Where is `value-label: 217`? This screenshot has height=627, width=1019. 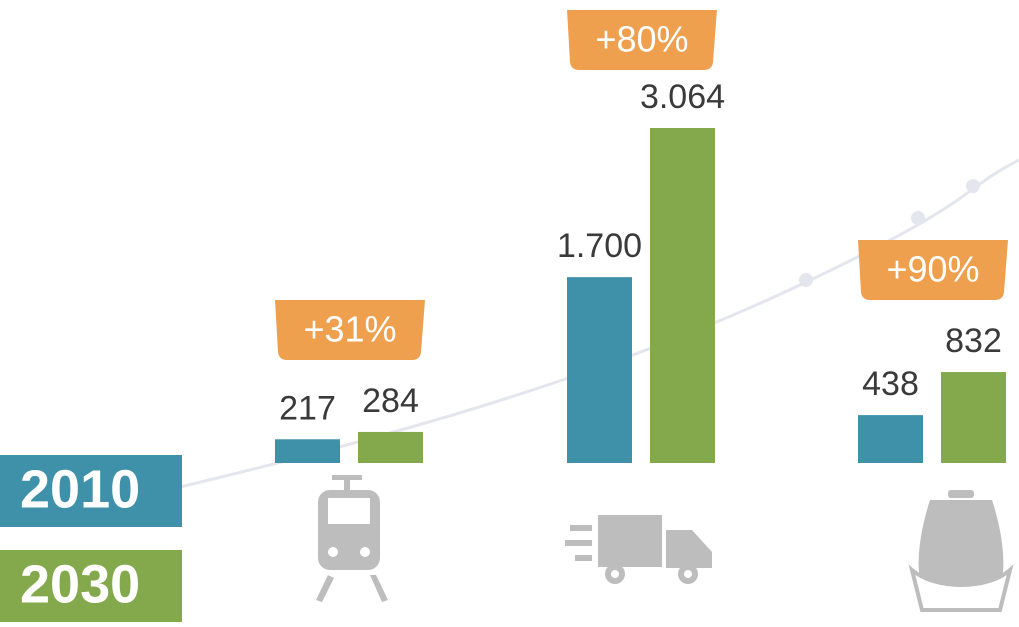 value-label: 217 is located at coordinates (307, 408).